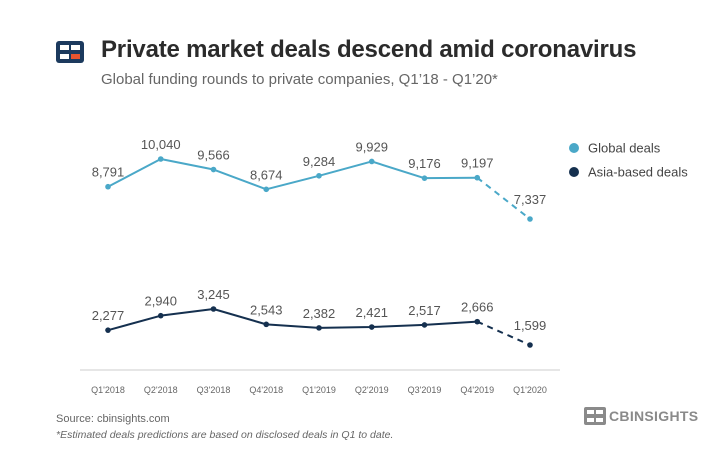 This screenshot has height=472, width=725. What do you see at coordinates (266, 309) in the screenshot?
I see `data-label-asia: 2,543` at bounding box center [266, 309].